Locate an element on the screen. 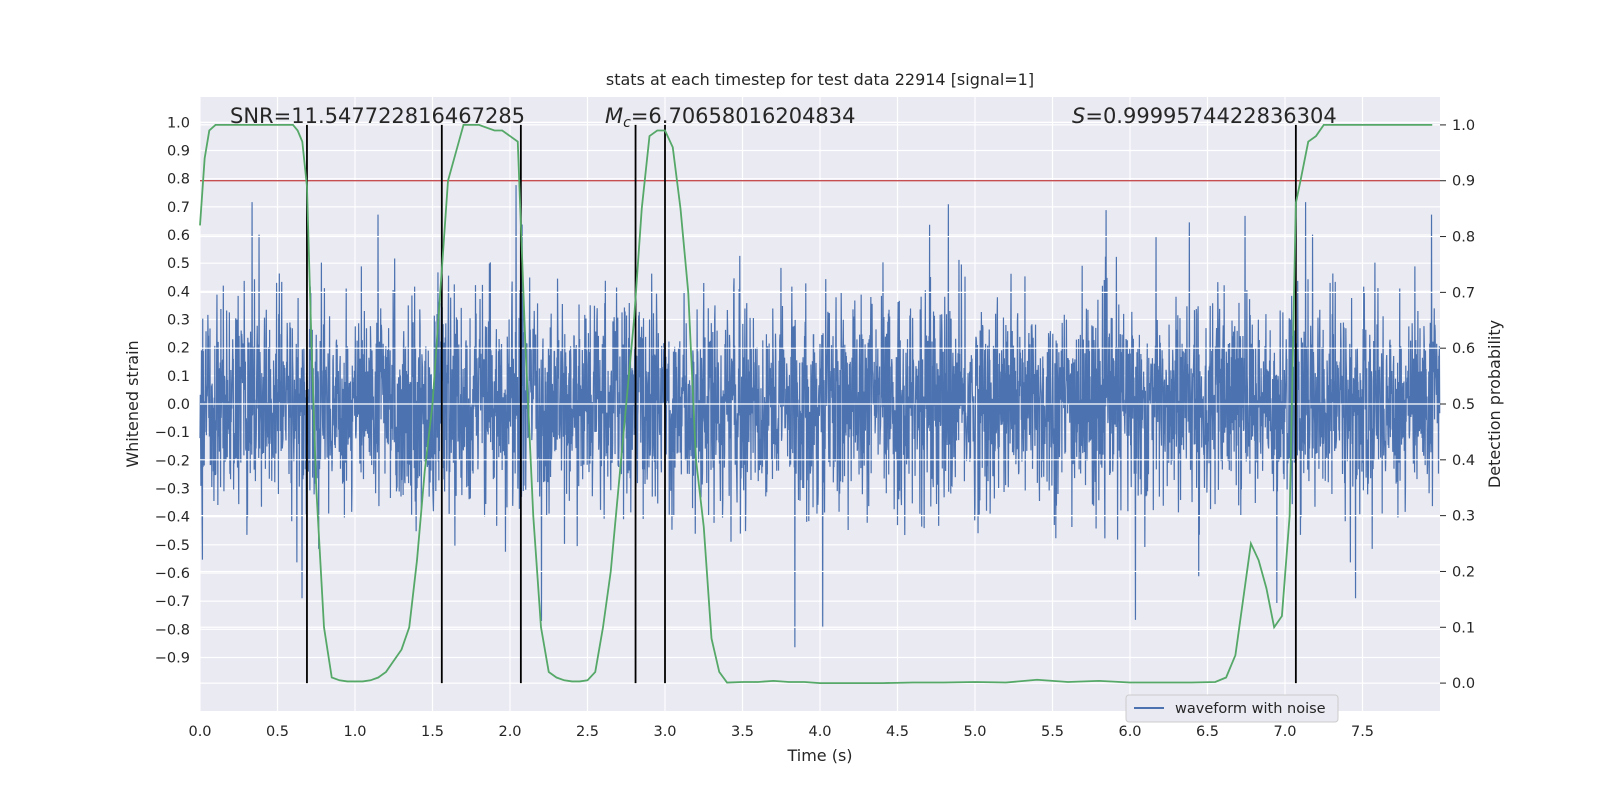 This screenshot has width=1600, height=804. y-tick-label: −0.1 is located at coordinates (172, 433).